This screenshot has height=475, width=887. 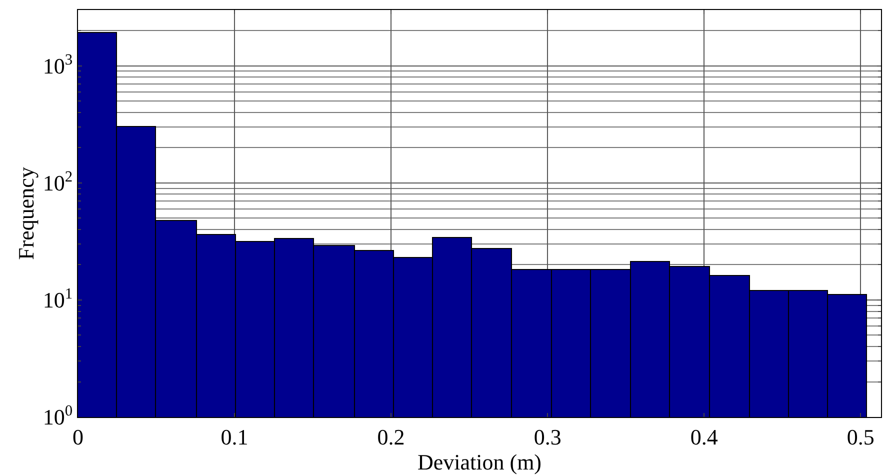 What do you see at coordinates (26, 213) in the screenshot?
I see `y-axis-title: Frequency` at bounding box center [26, 213].